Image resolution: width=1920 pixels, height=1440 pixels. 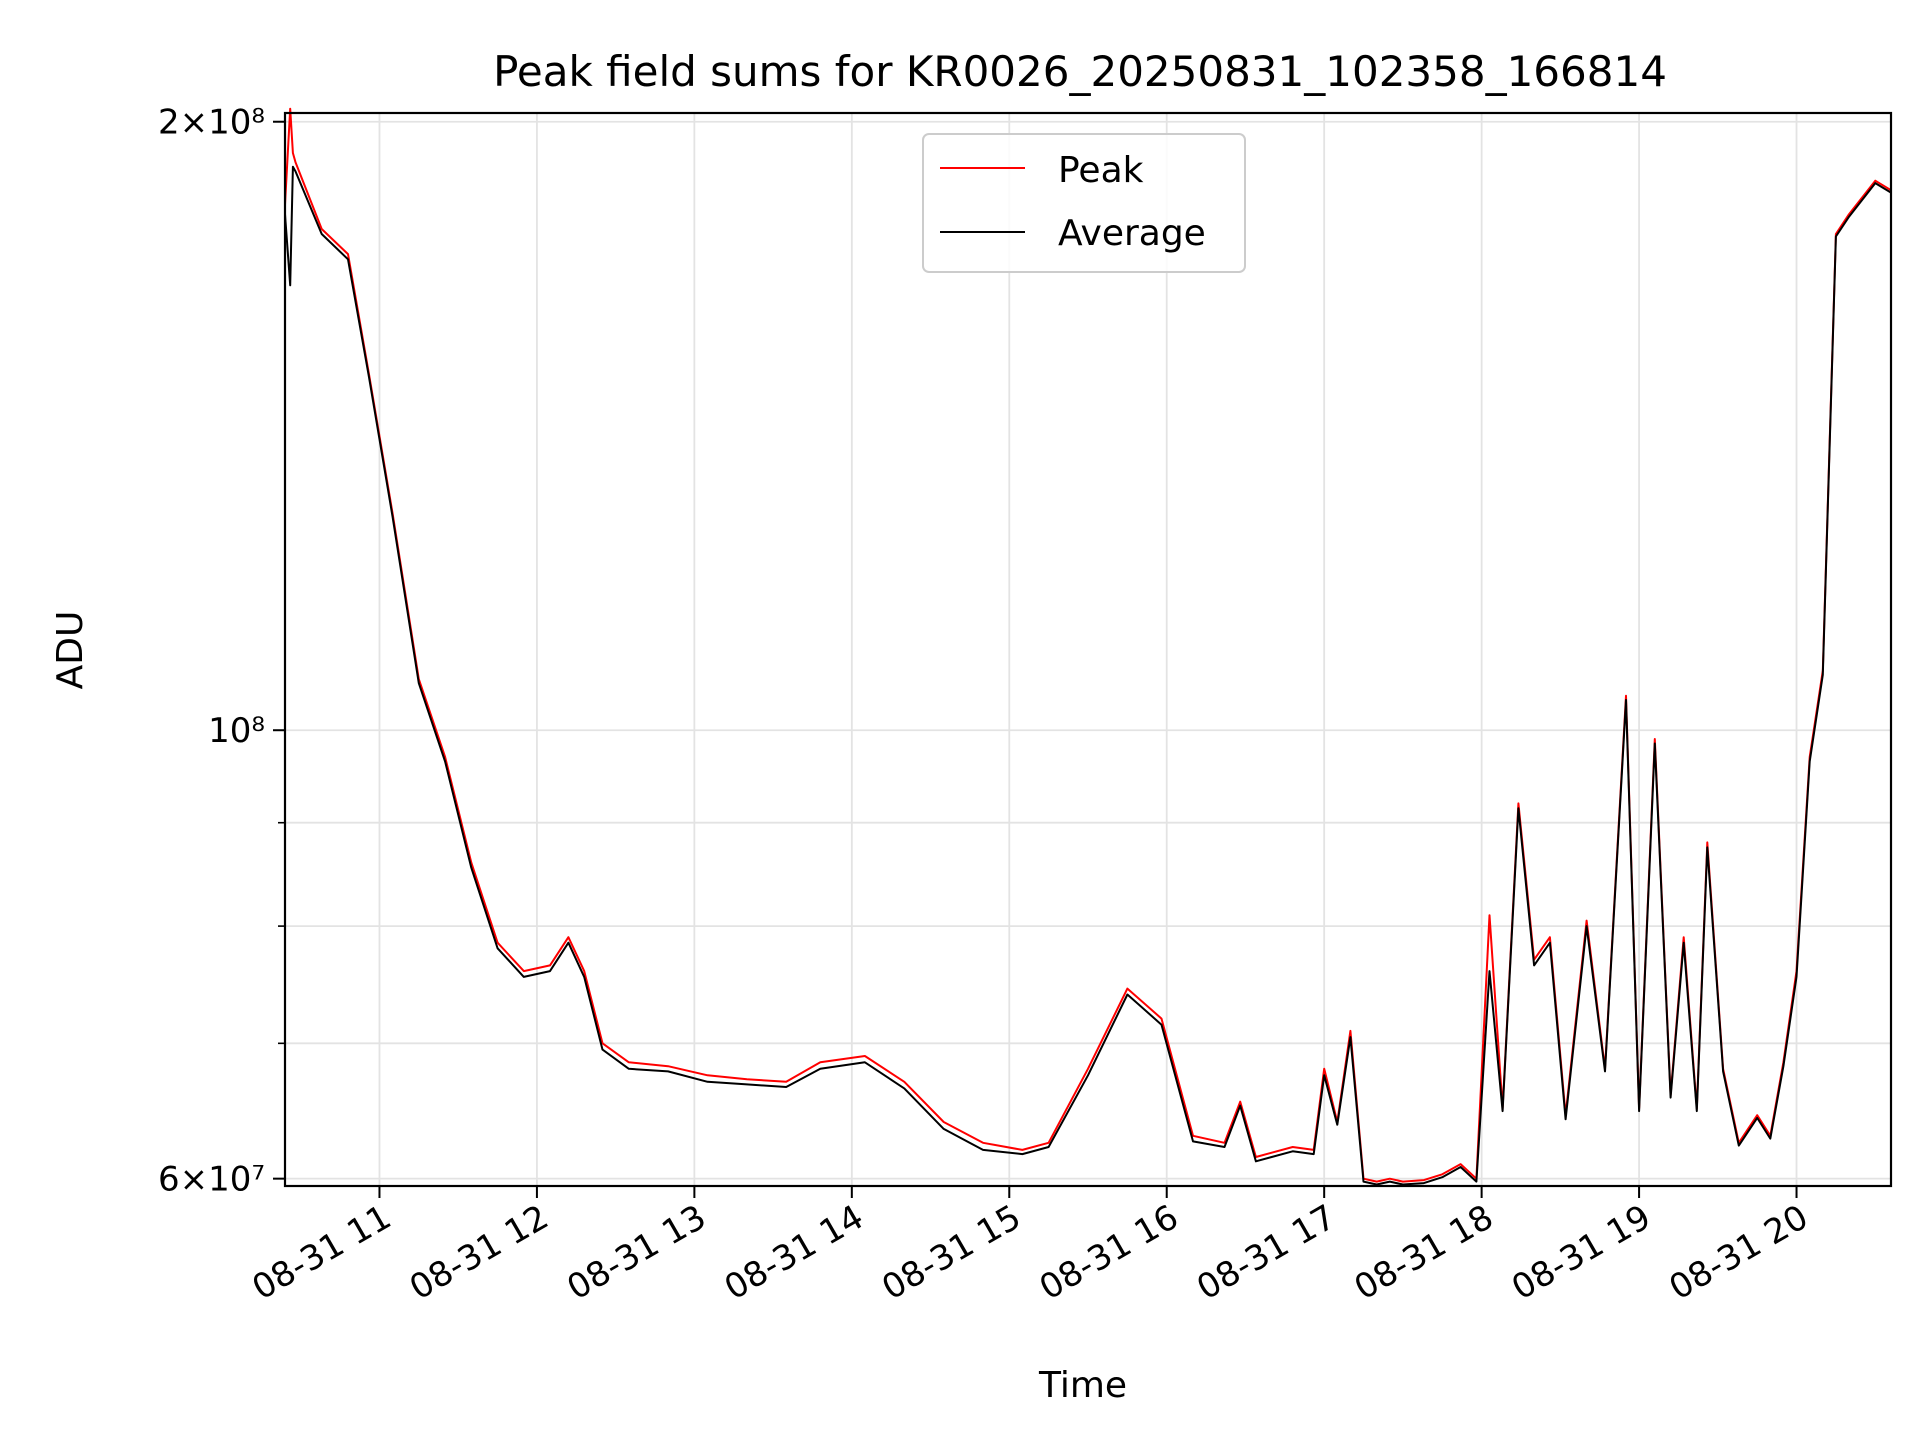 I want to click on y-tick-label: 2×10⁸, so click(x=211, y=123).